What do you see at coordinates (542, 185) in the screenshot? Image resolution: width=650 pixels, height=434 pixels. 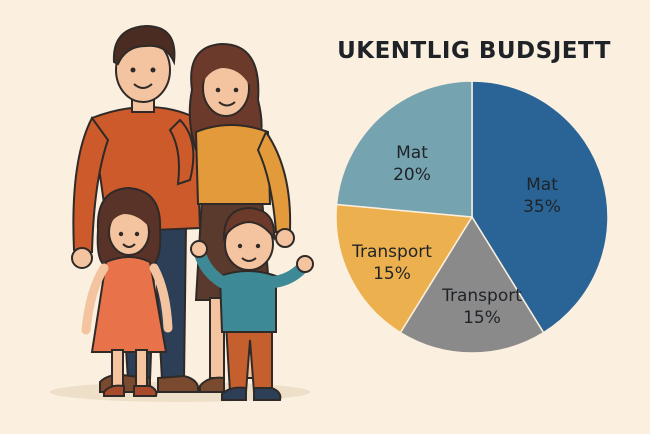 I see `slice-label-0: Mat` at bounding box center [542, 185].